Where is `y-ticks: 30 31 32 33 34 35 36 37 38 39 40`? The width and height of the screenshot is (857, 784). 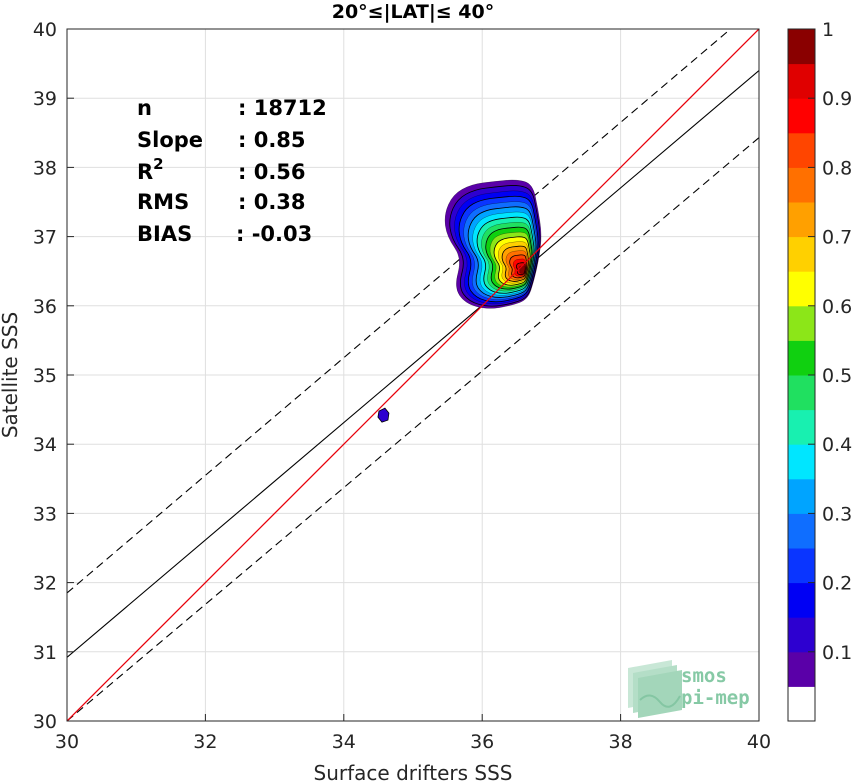 y-ticks: 30 31 32 33 34 35 36 37 38 39 40 is located at coordinates (53, 376).